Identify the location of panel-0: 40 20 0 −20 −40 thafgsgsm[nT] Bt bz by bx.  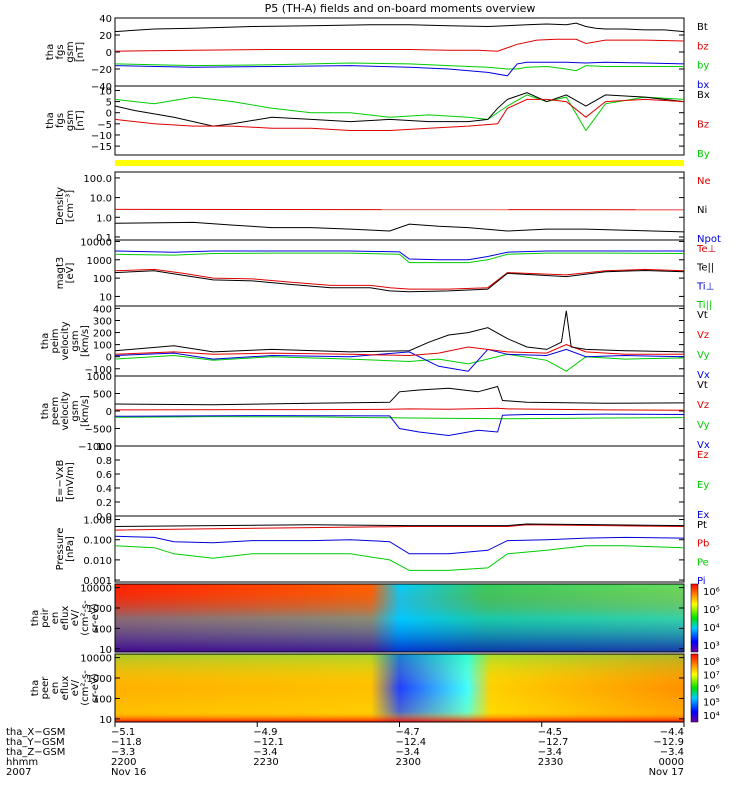
(377, 53).